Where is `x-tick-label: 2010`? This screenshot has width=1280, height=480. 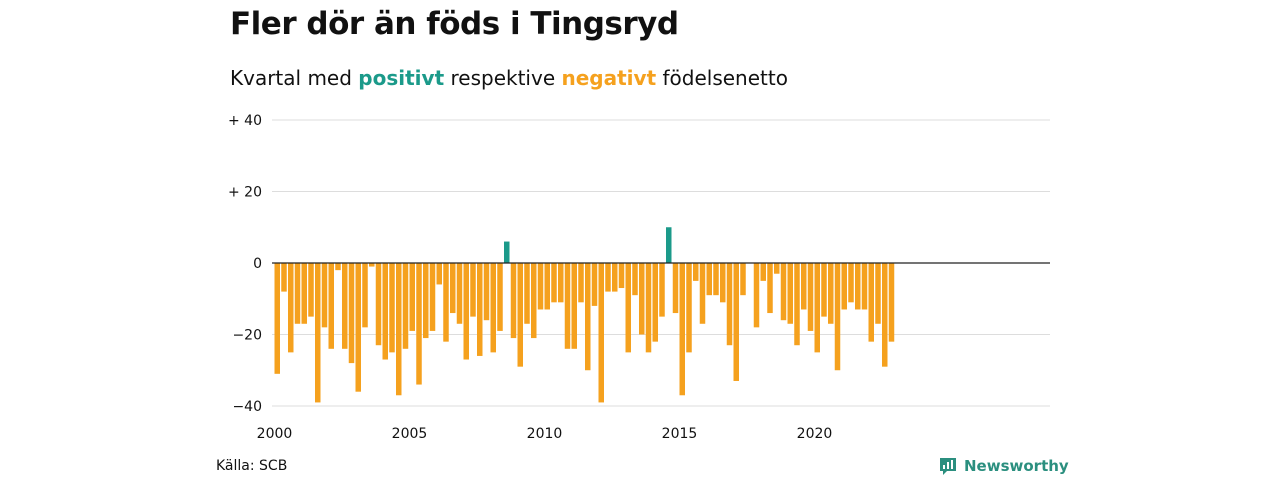 x-tick-label: 2010 is located at coordinates (545, 434).